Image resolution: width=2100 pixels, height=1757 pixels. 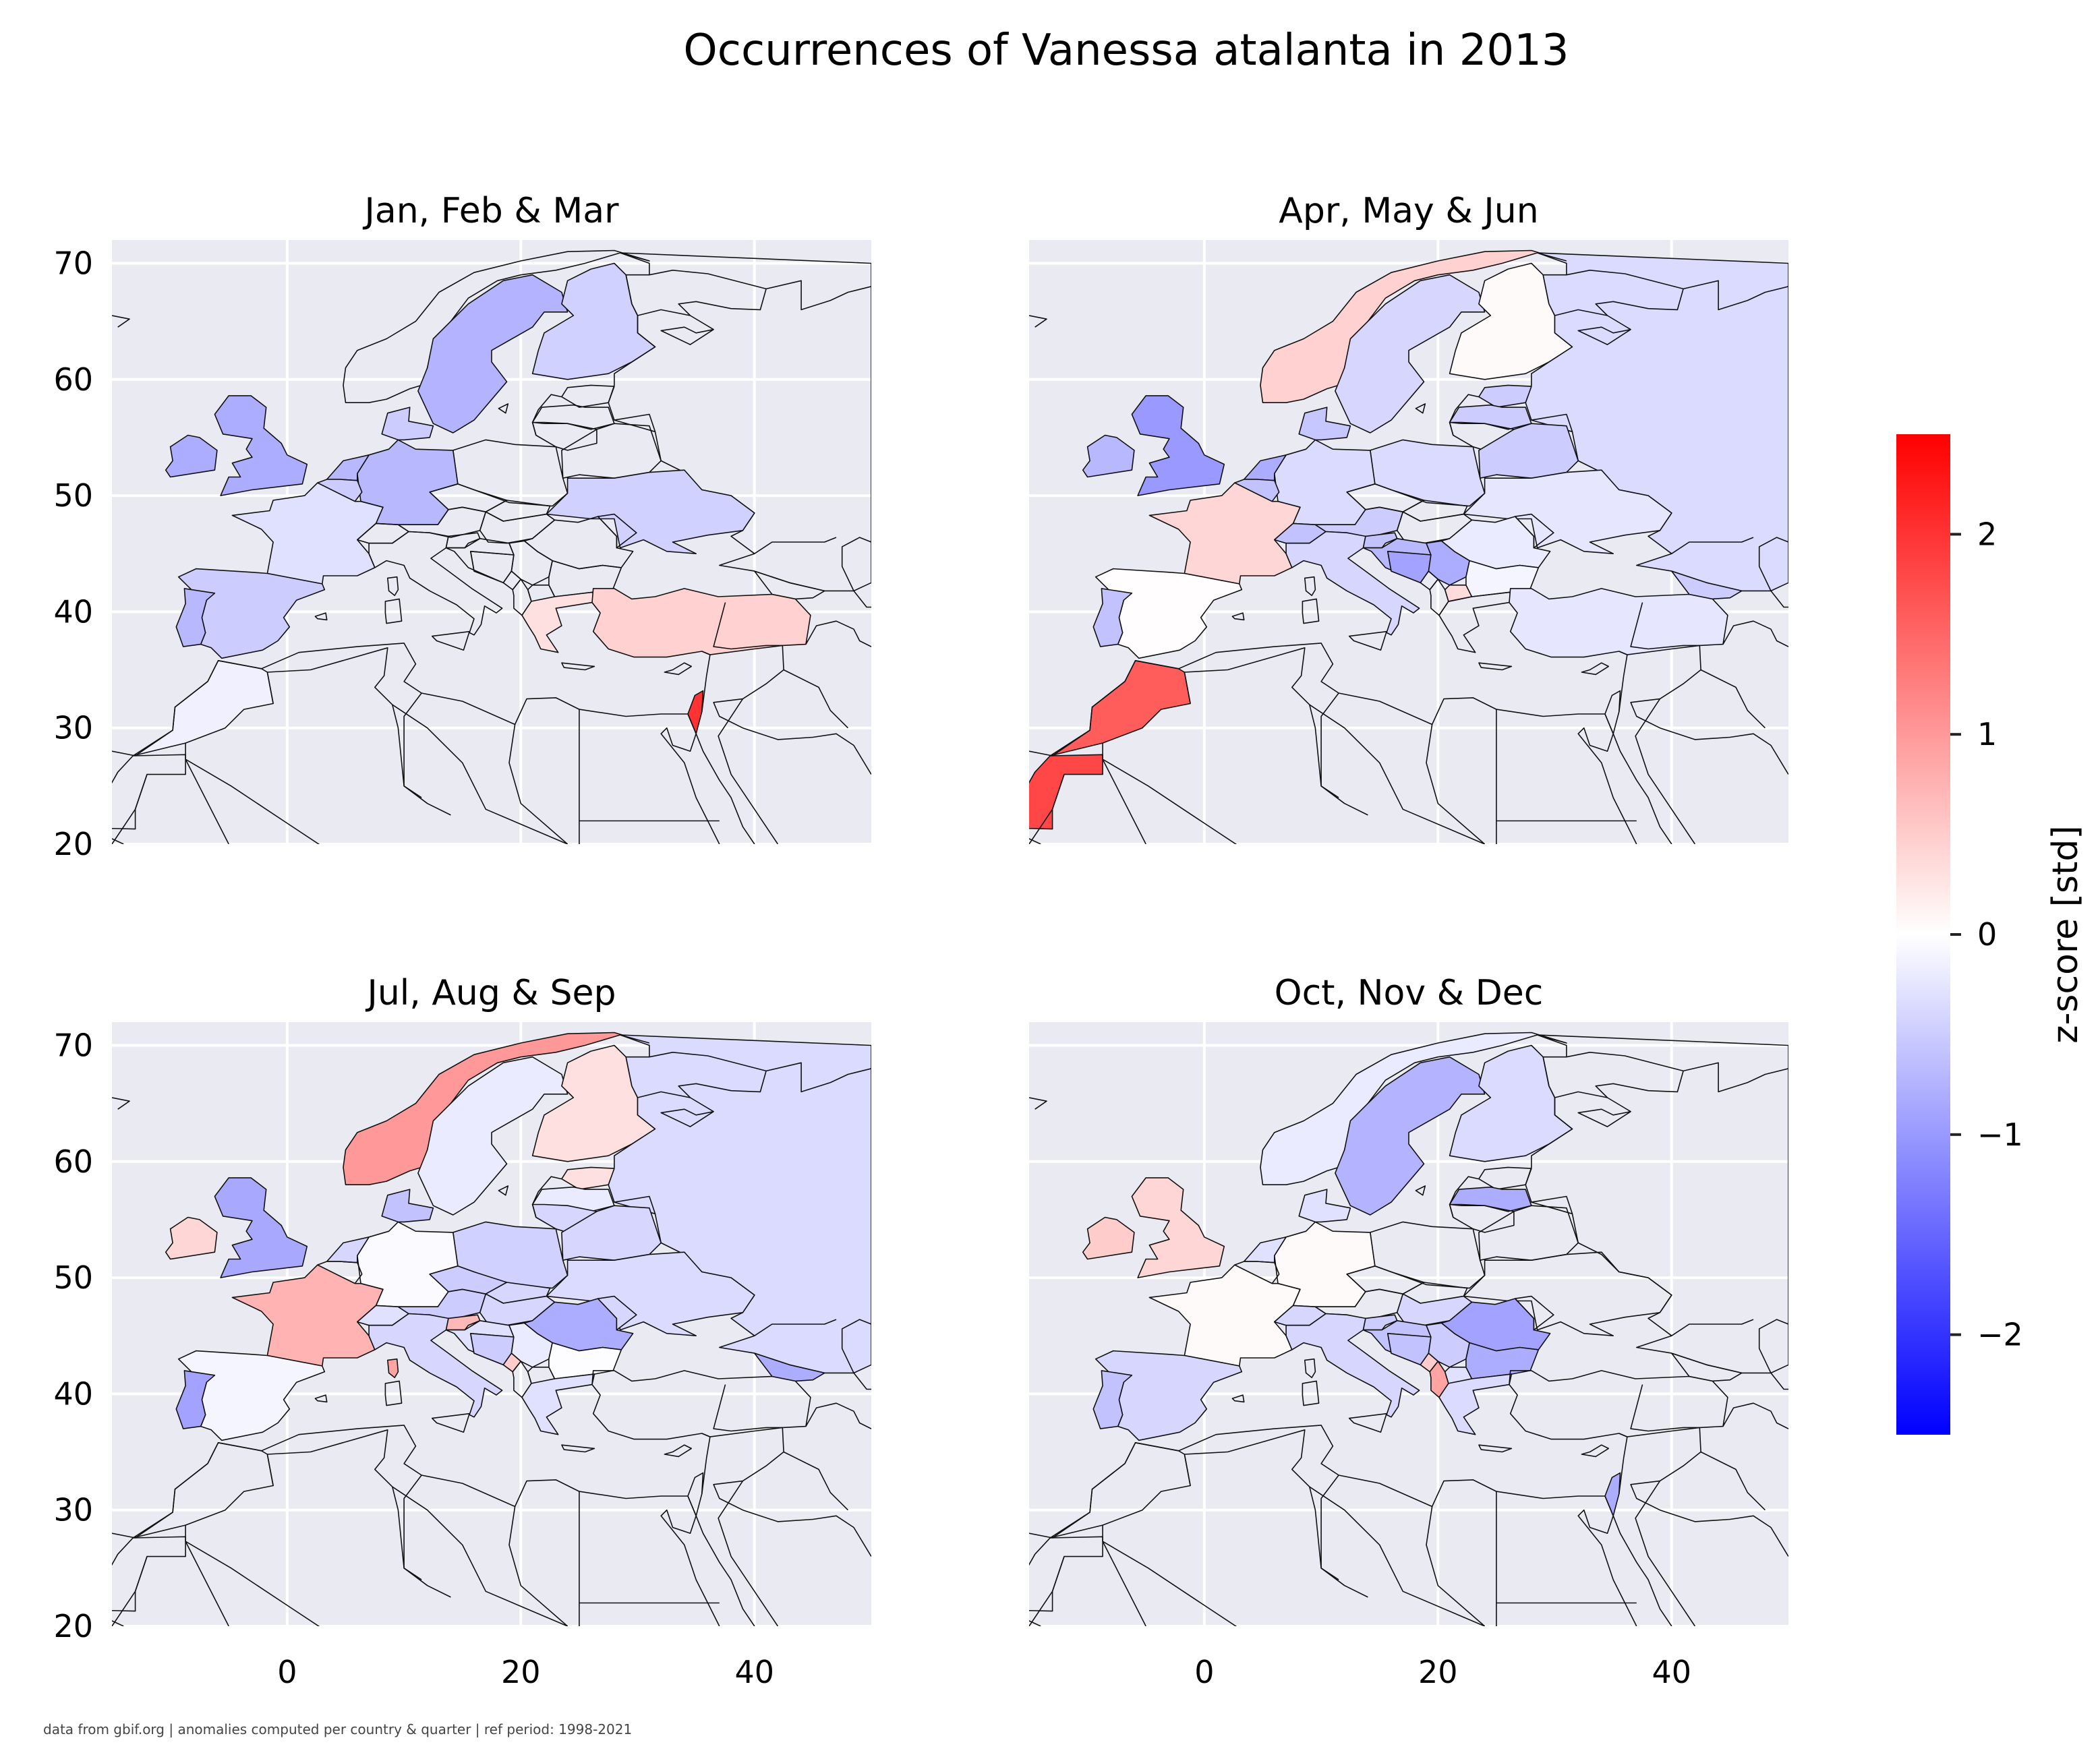 What do you see at coordinates (1438, 1672) in the screenshot?
I see `x-tick-label: 20` at bounding box center [1438, 1672].